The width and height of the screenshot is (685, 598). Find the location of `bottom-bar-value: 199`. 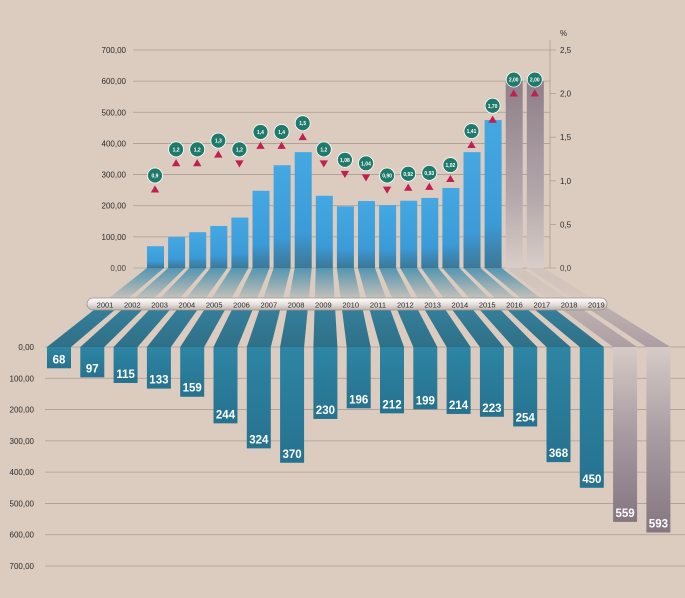

bottom-bar-value: 199 is located at coordinates (425, 401).